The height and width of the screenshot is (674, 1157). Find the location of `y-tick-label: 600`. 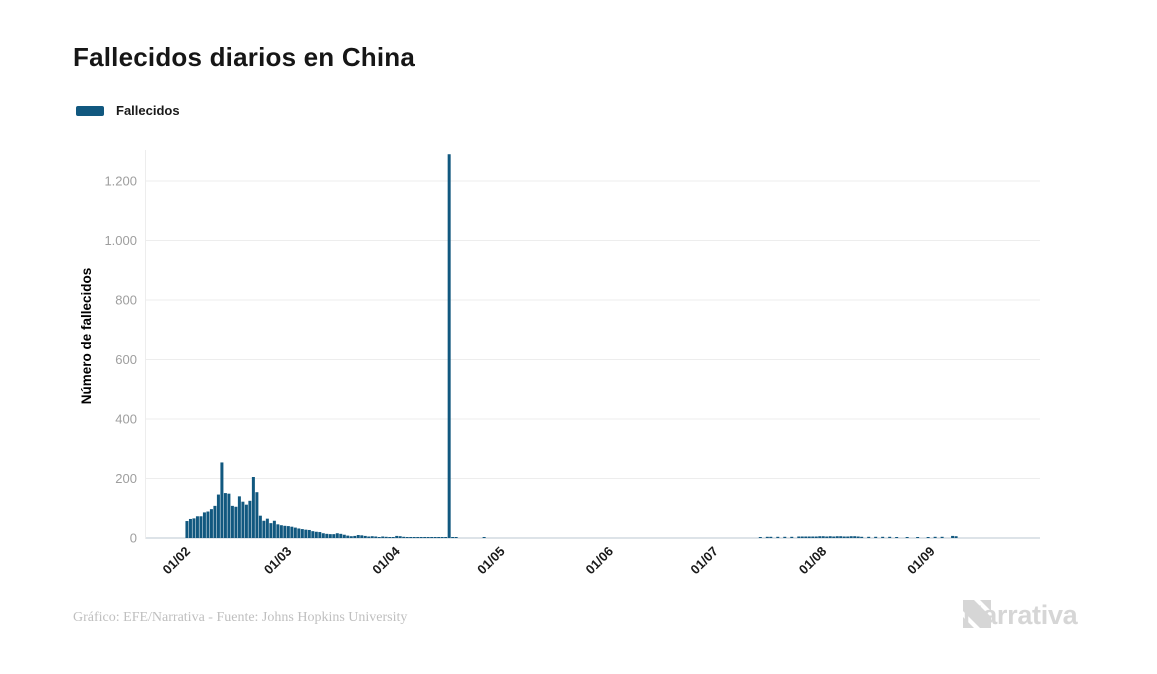

y-tick-label: 600 is located at coordinates (126, 359).